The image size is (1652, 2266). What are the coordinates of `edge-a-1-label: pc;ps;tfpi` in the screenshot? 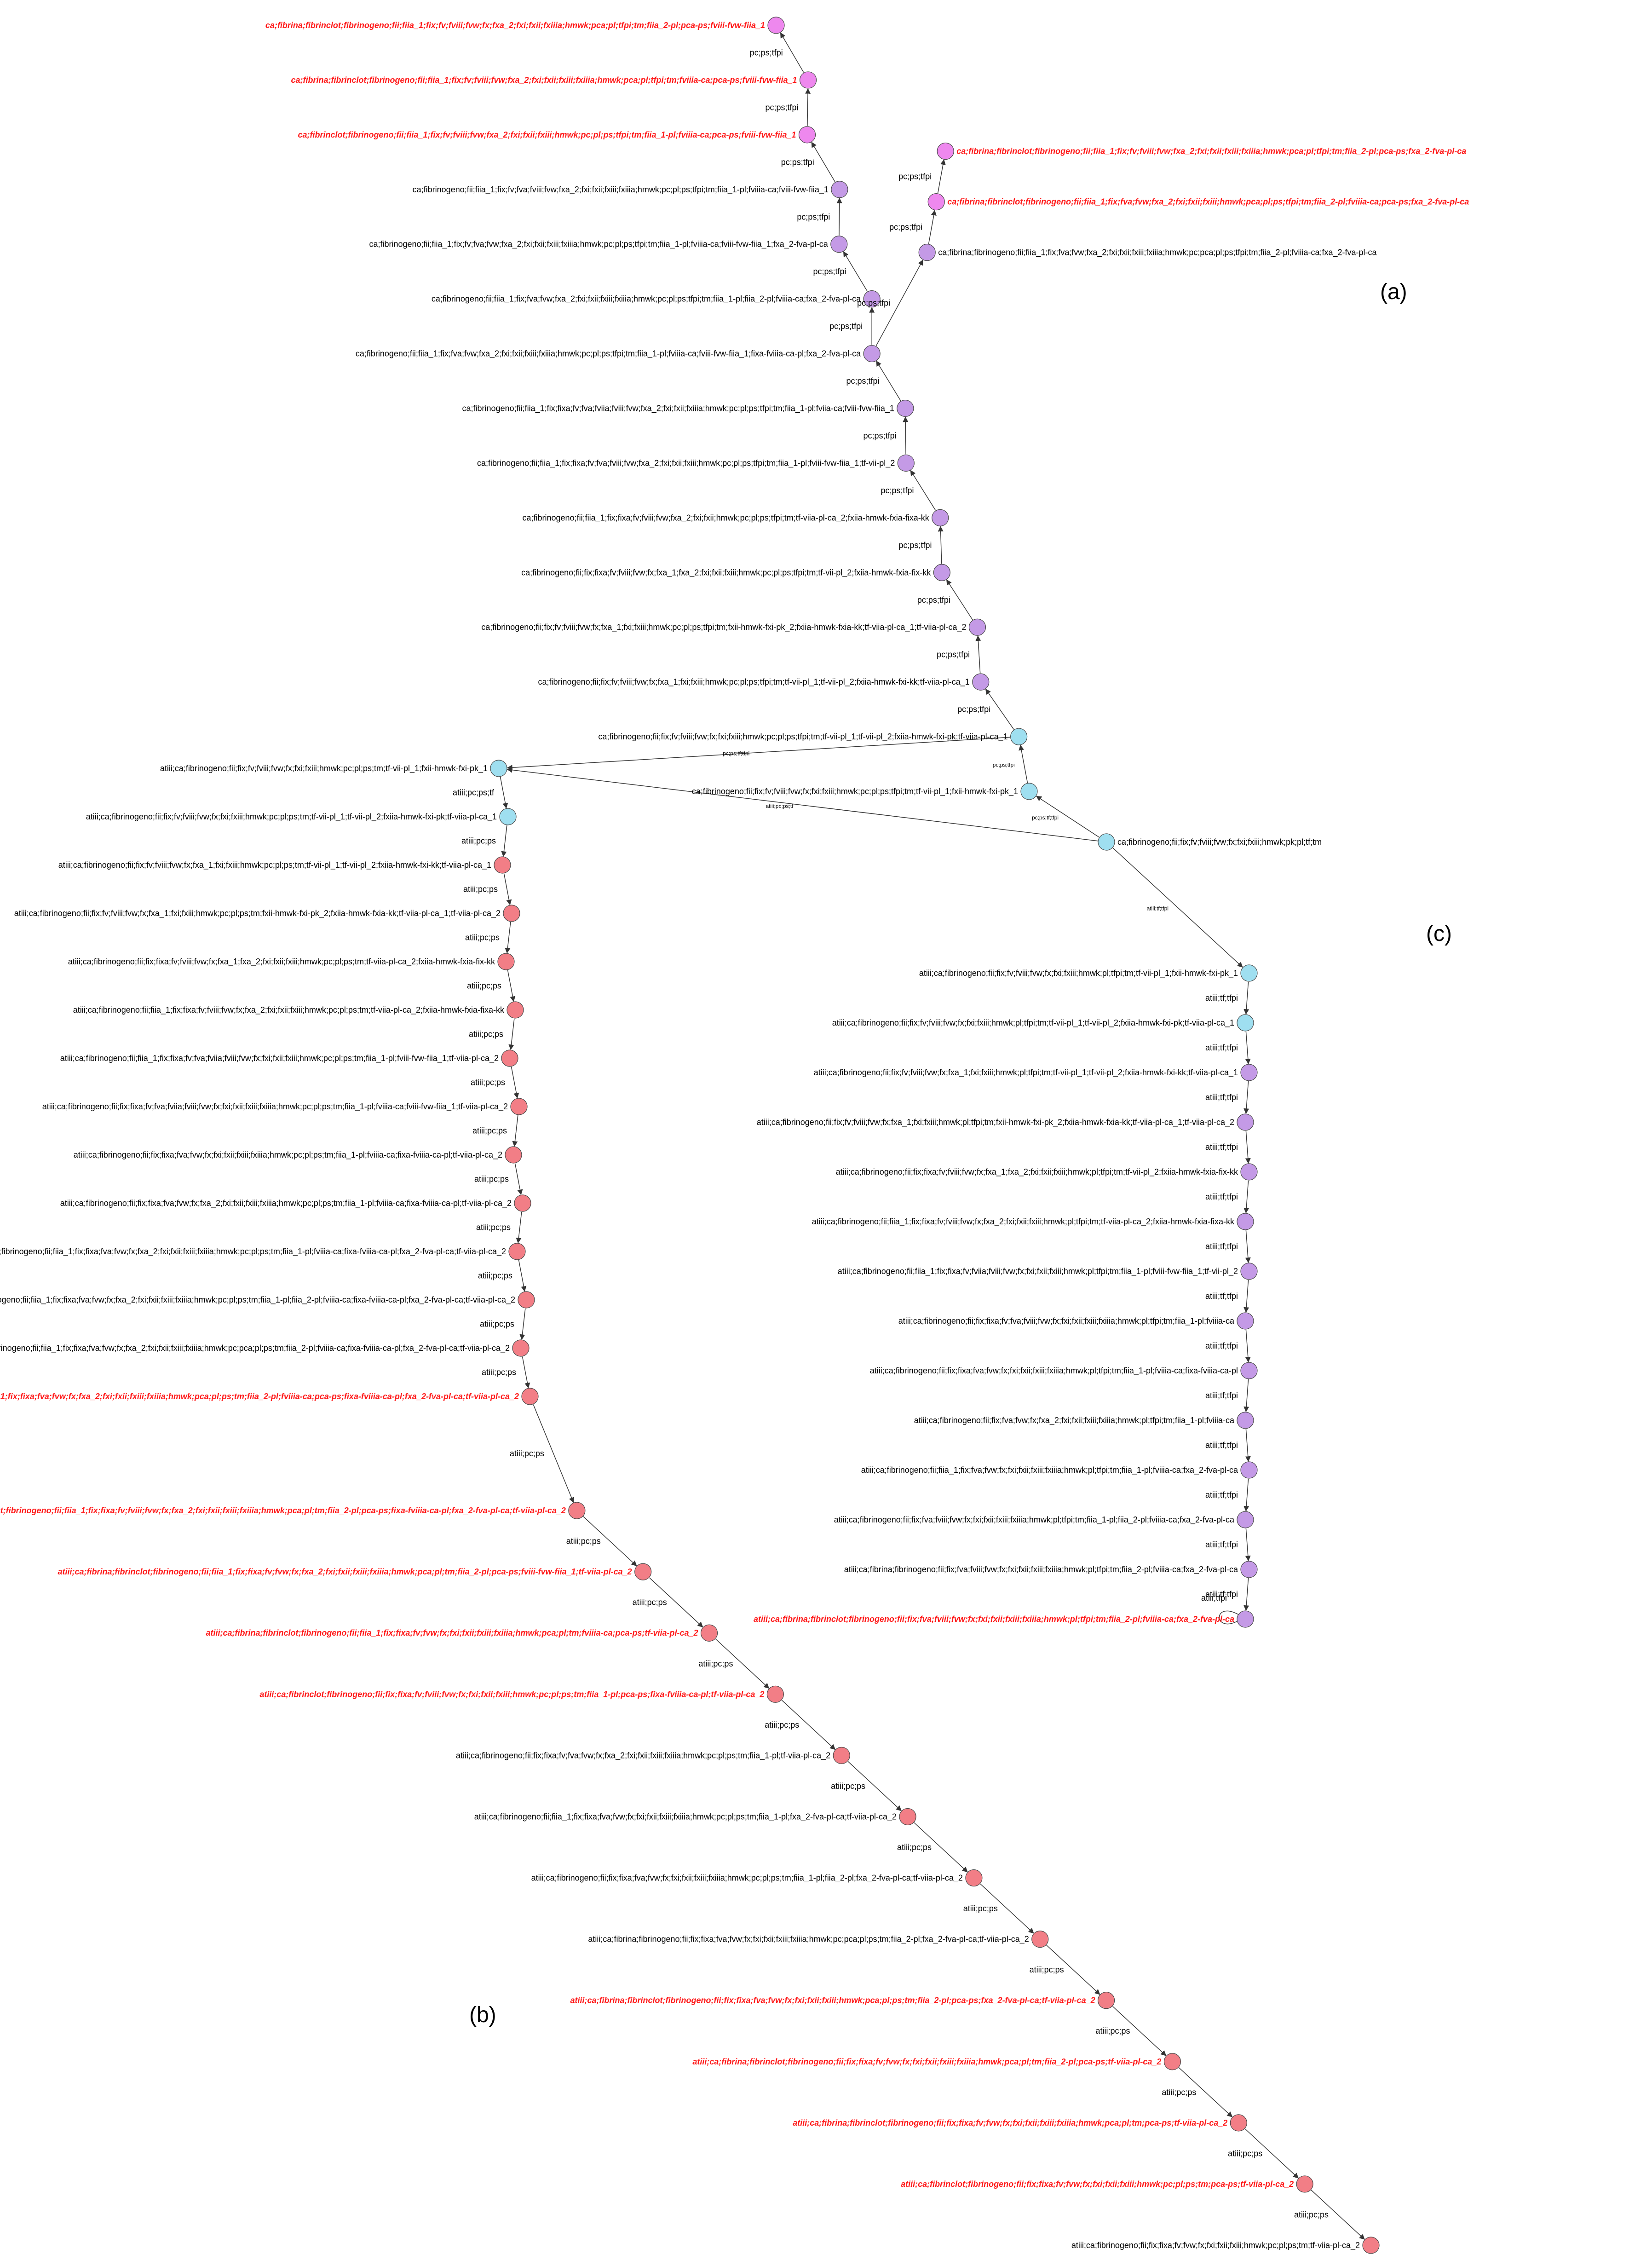 It's located at (1004, 765).